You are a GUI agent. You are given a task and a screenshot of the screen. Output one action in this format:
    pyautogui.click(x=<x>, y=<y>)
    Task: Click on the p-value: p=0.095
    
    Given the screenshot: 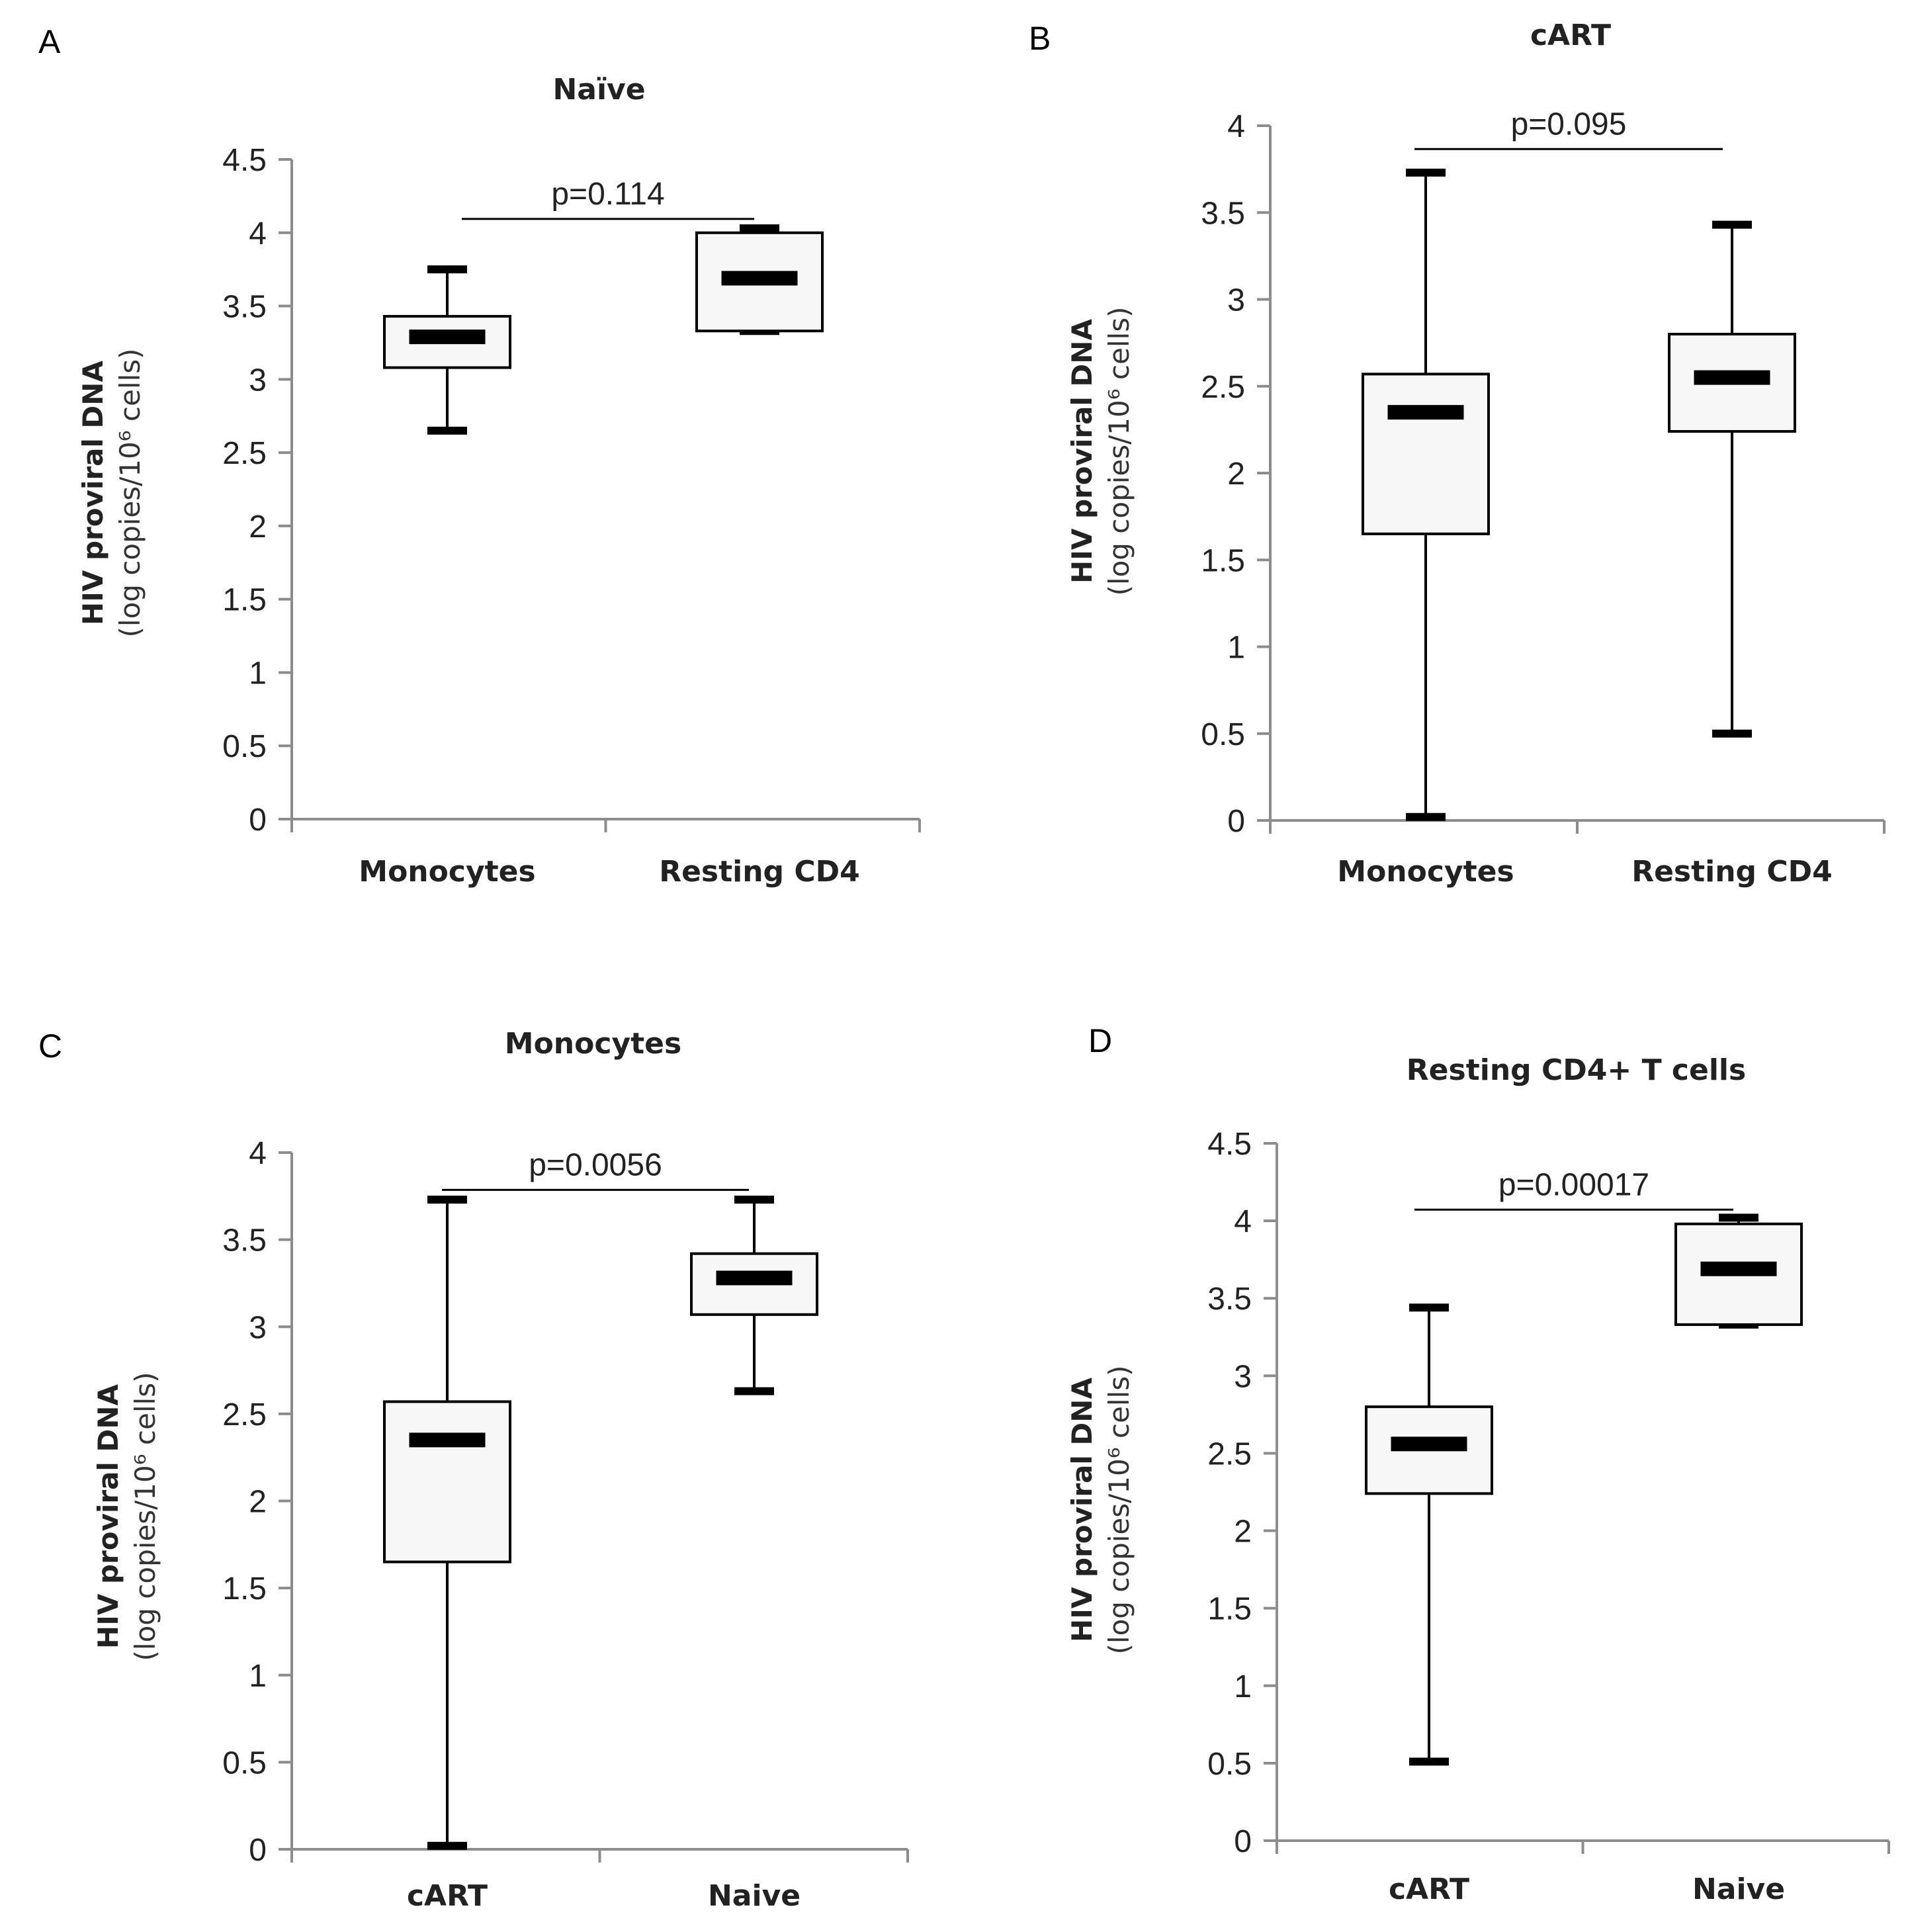 What is the action you would take?
    pyautogui.click(x=1569, y=124)
    